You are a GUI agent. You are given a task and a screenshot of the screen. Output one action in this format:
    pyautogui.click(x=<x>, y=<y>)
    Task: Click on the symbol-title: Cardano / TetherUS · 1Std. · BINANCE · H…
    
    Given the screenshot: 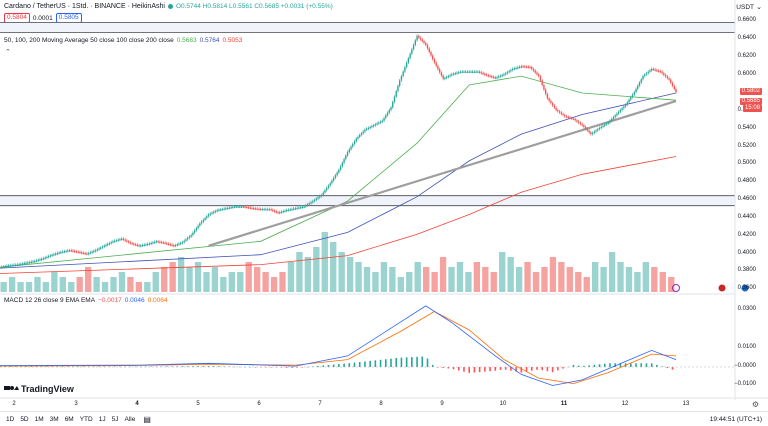 What is the action you would take?
    pyautogui.click(x=84, y=6)
    